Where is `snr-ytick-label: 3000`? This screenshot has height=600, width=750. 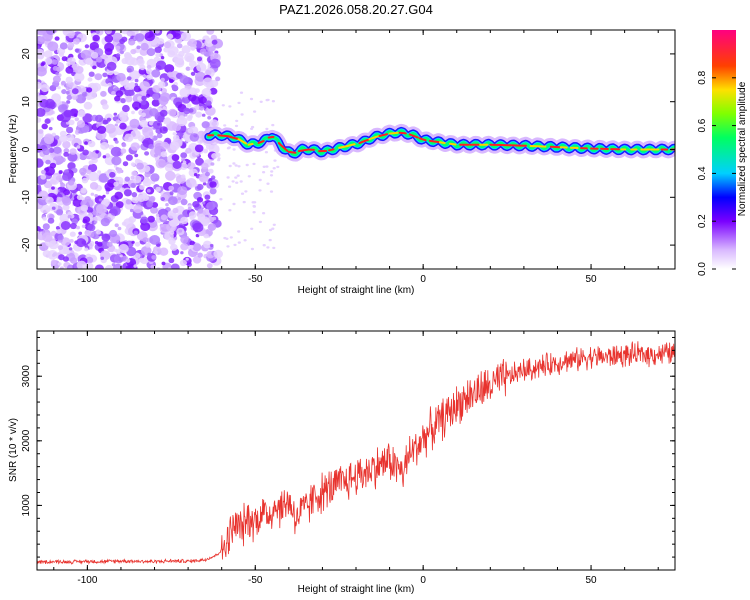 snr-ytick-label: 3000 is located at coordinates (26, 376).